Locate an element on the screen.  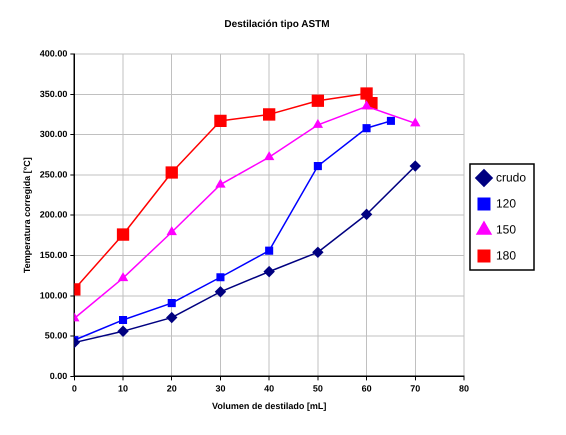
x-tick-label: 40 is located at coordinates (269, 388).